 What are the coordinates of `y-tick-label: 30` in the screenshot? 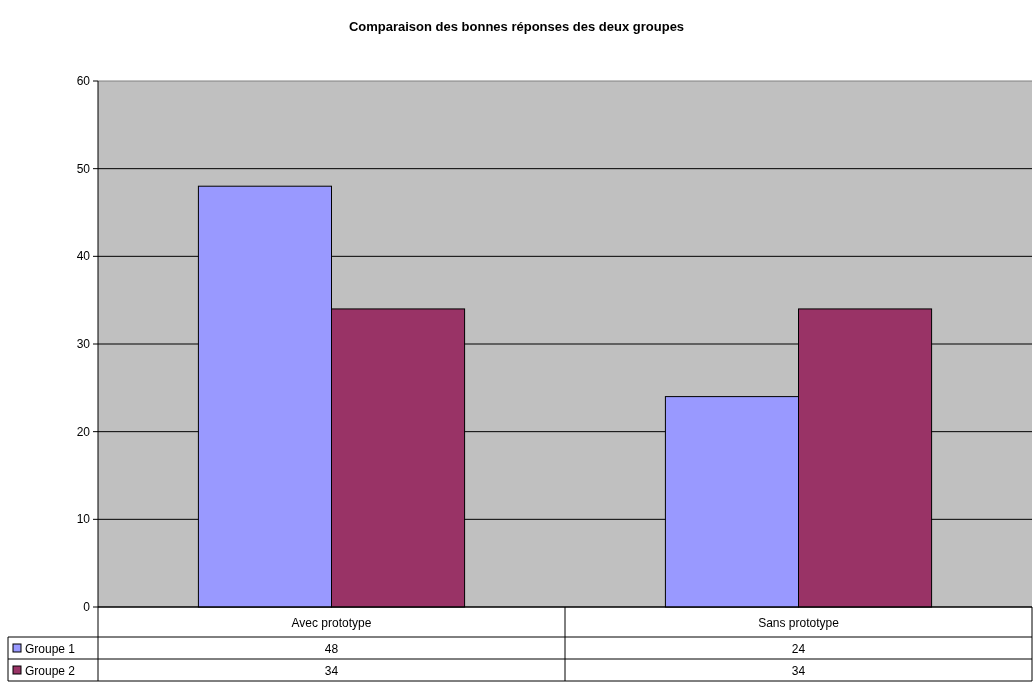 It's located at (83, 344).